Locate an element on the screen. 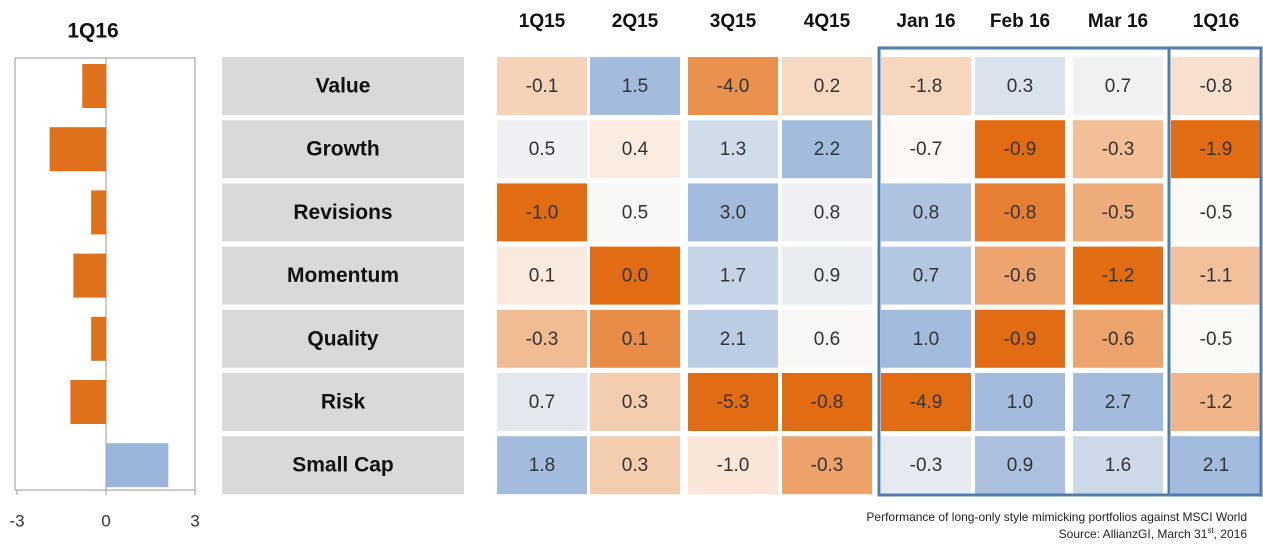 The image size is (1263, 545). cell-value: -0.5 is located at coordinates (1216, 212).